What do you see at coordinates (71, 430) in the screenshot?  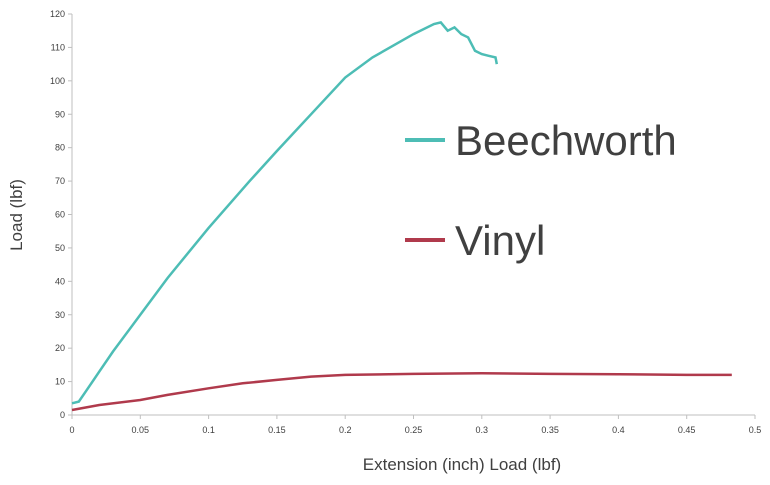 I see `x-tick-label: 0` at bounding box center [71, 430].